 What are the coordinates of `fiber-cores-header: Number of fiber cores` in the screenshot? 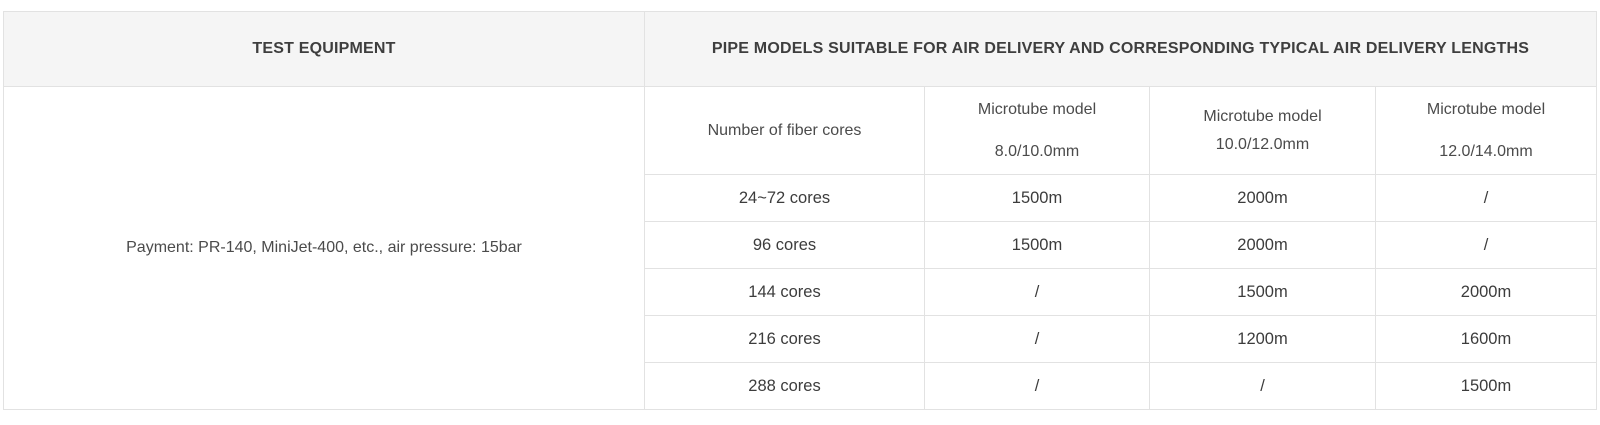 It's located at (784, 130).